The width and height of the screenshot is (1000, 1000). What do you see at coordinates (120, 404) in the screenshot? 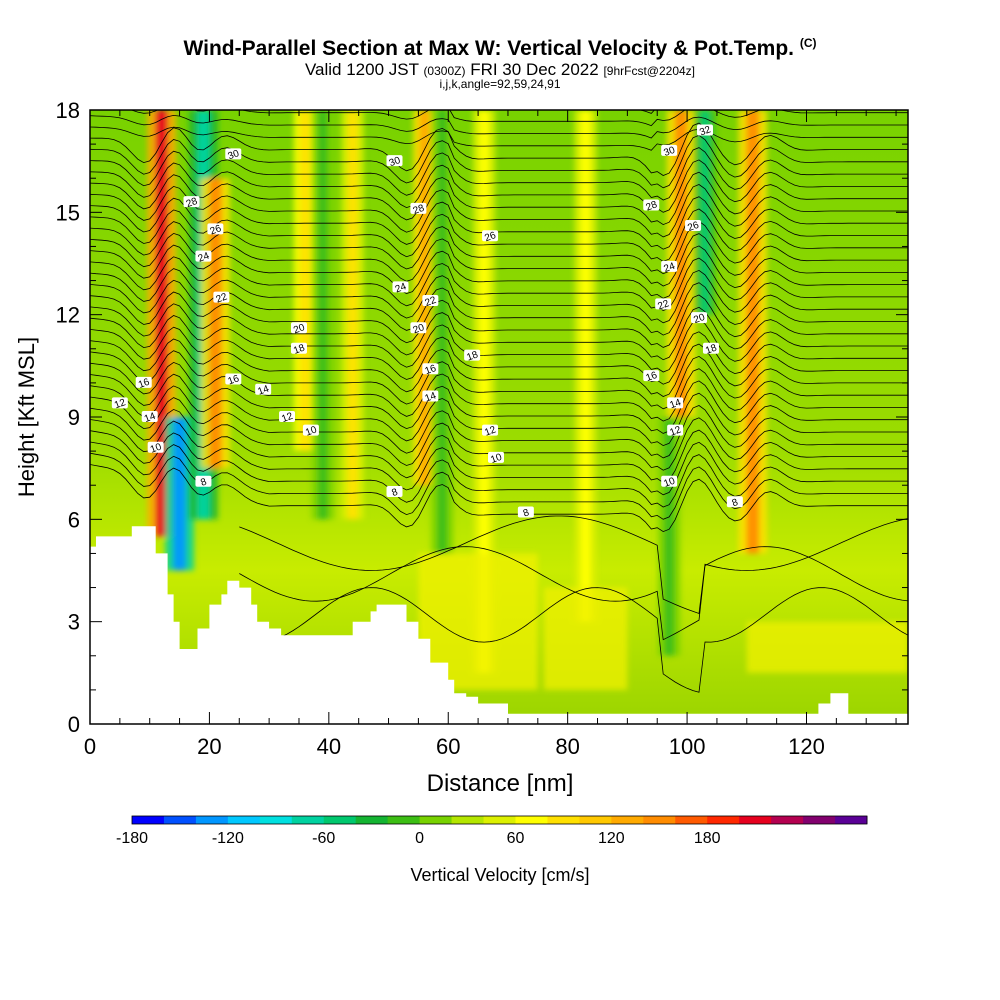
I see `svg-text: 12` at bounding box center [120, 404].